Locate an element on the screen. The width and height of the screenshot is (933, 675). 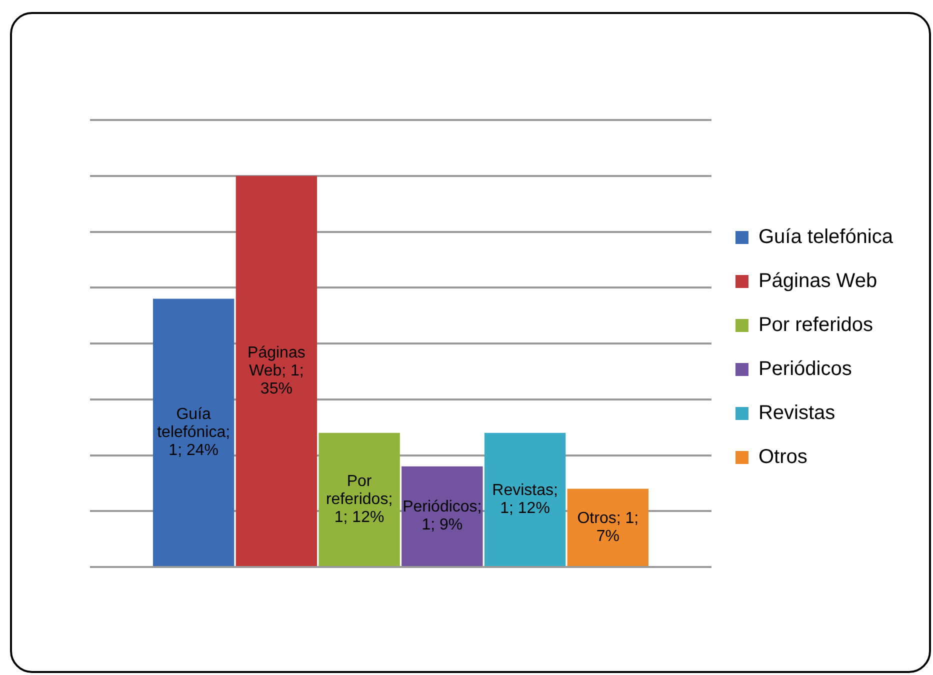
data-label: Páginas Web; 1; 35% is located at coordinates (277, 371).